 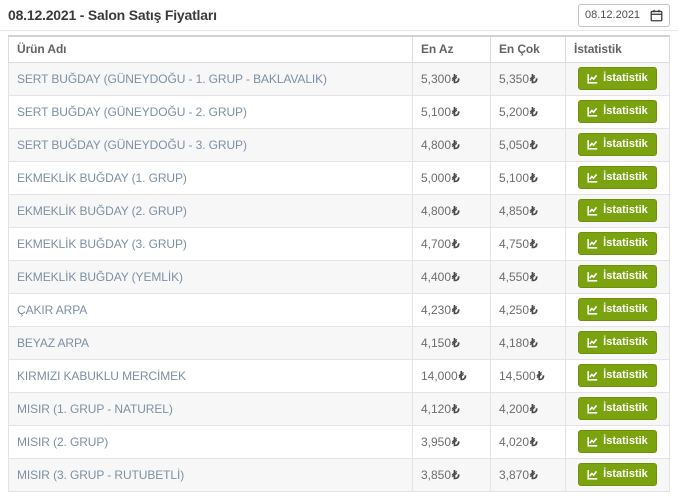 I want to click on min-price-cell: 5,000₺, so click(x=451, y=177).